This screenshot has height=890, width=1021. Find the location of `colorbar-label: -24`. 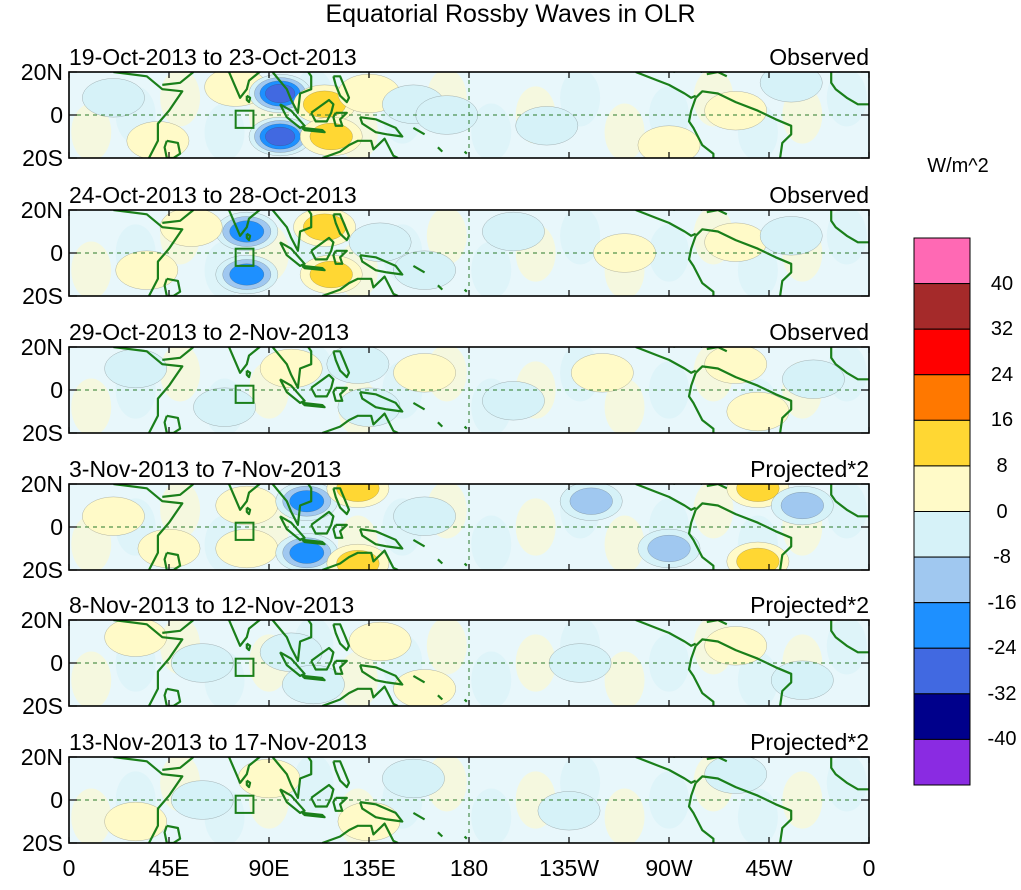

colorbar-label: -24 is located at coordinates (1002, 648).